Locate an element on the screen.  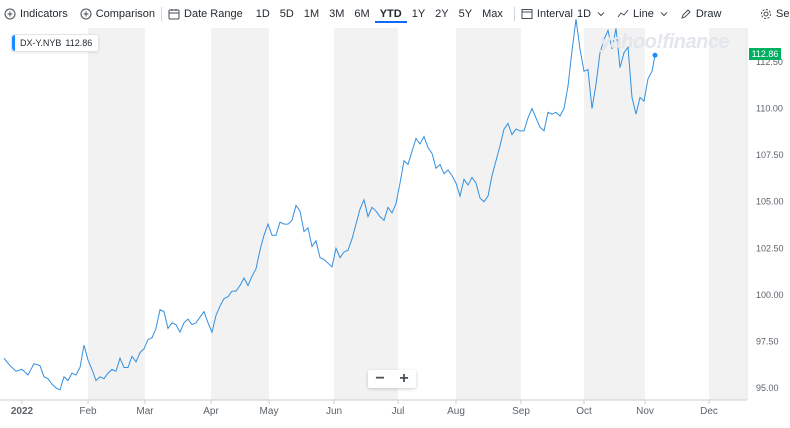
interval-button: Interval 1D is located at coordinates (564, 14).